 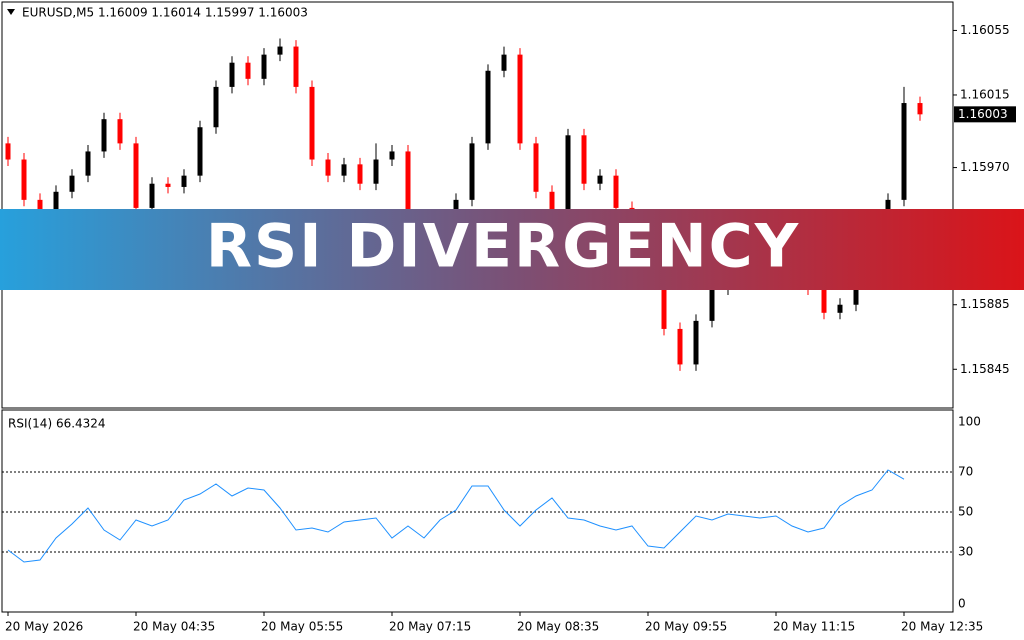 I want to click on banner-text: RSI DIVERGENCY, so click(x=503, y=247).